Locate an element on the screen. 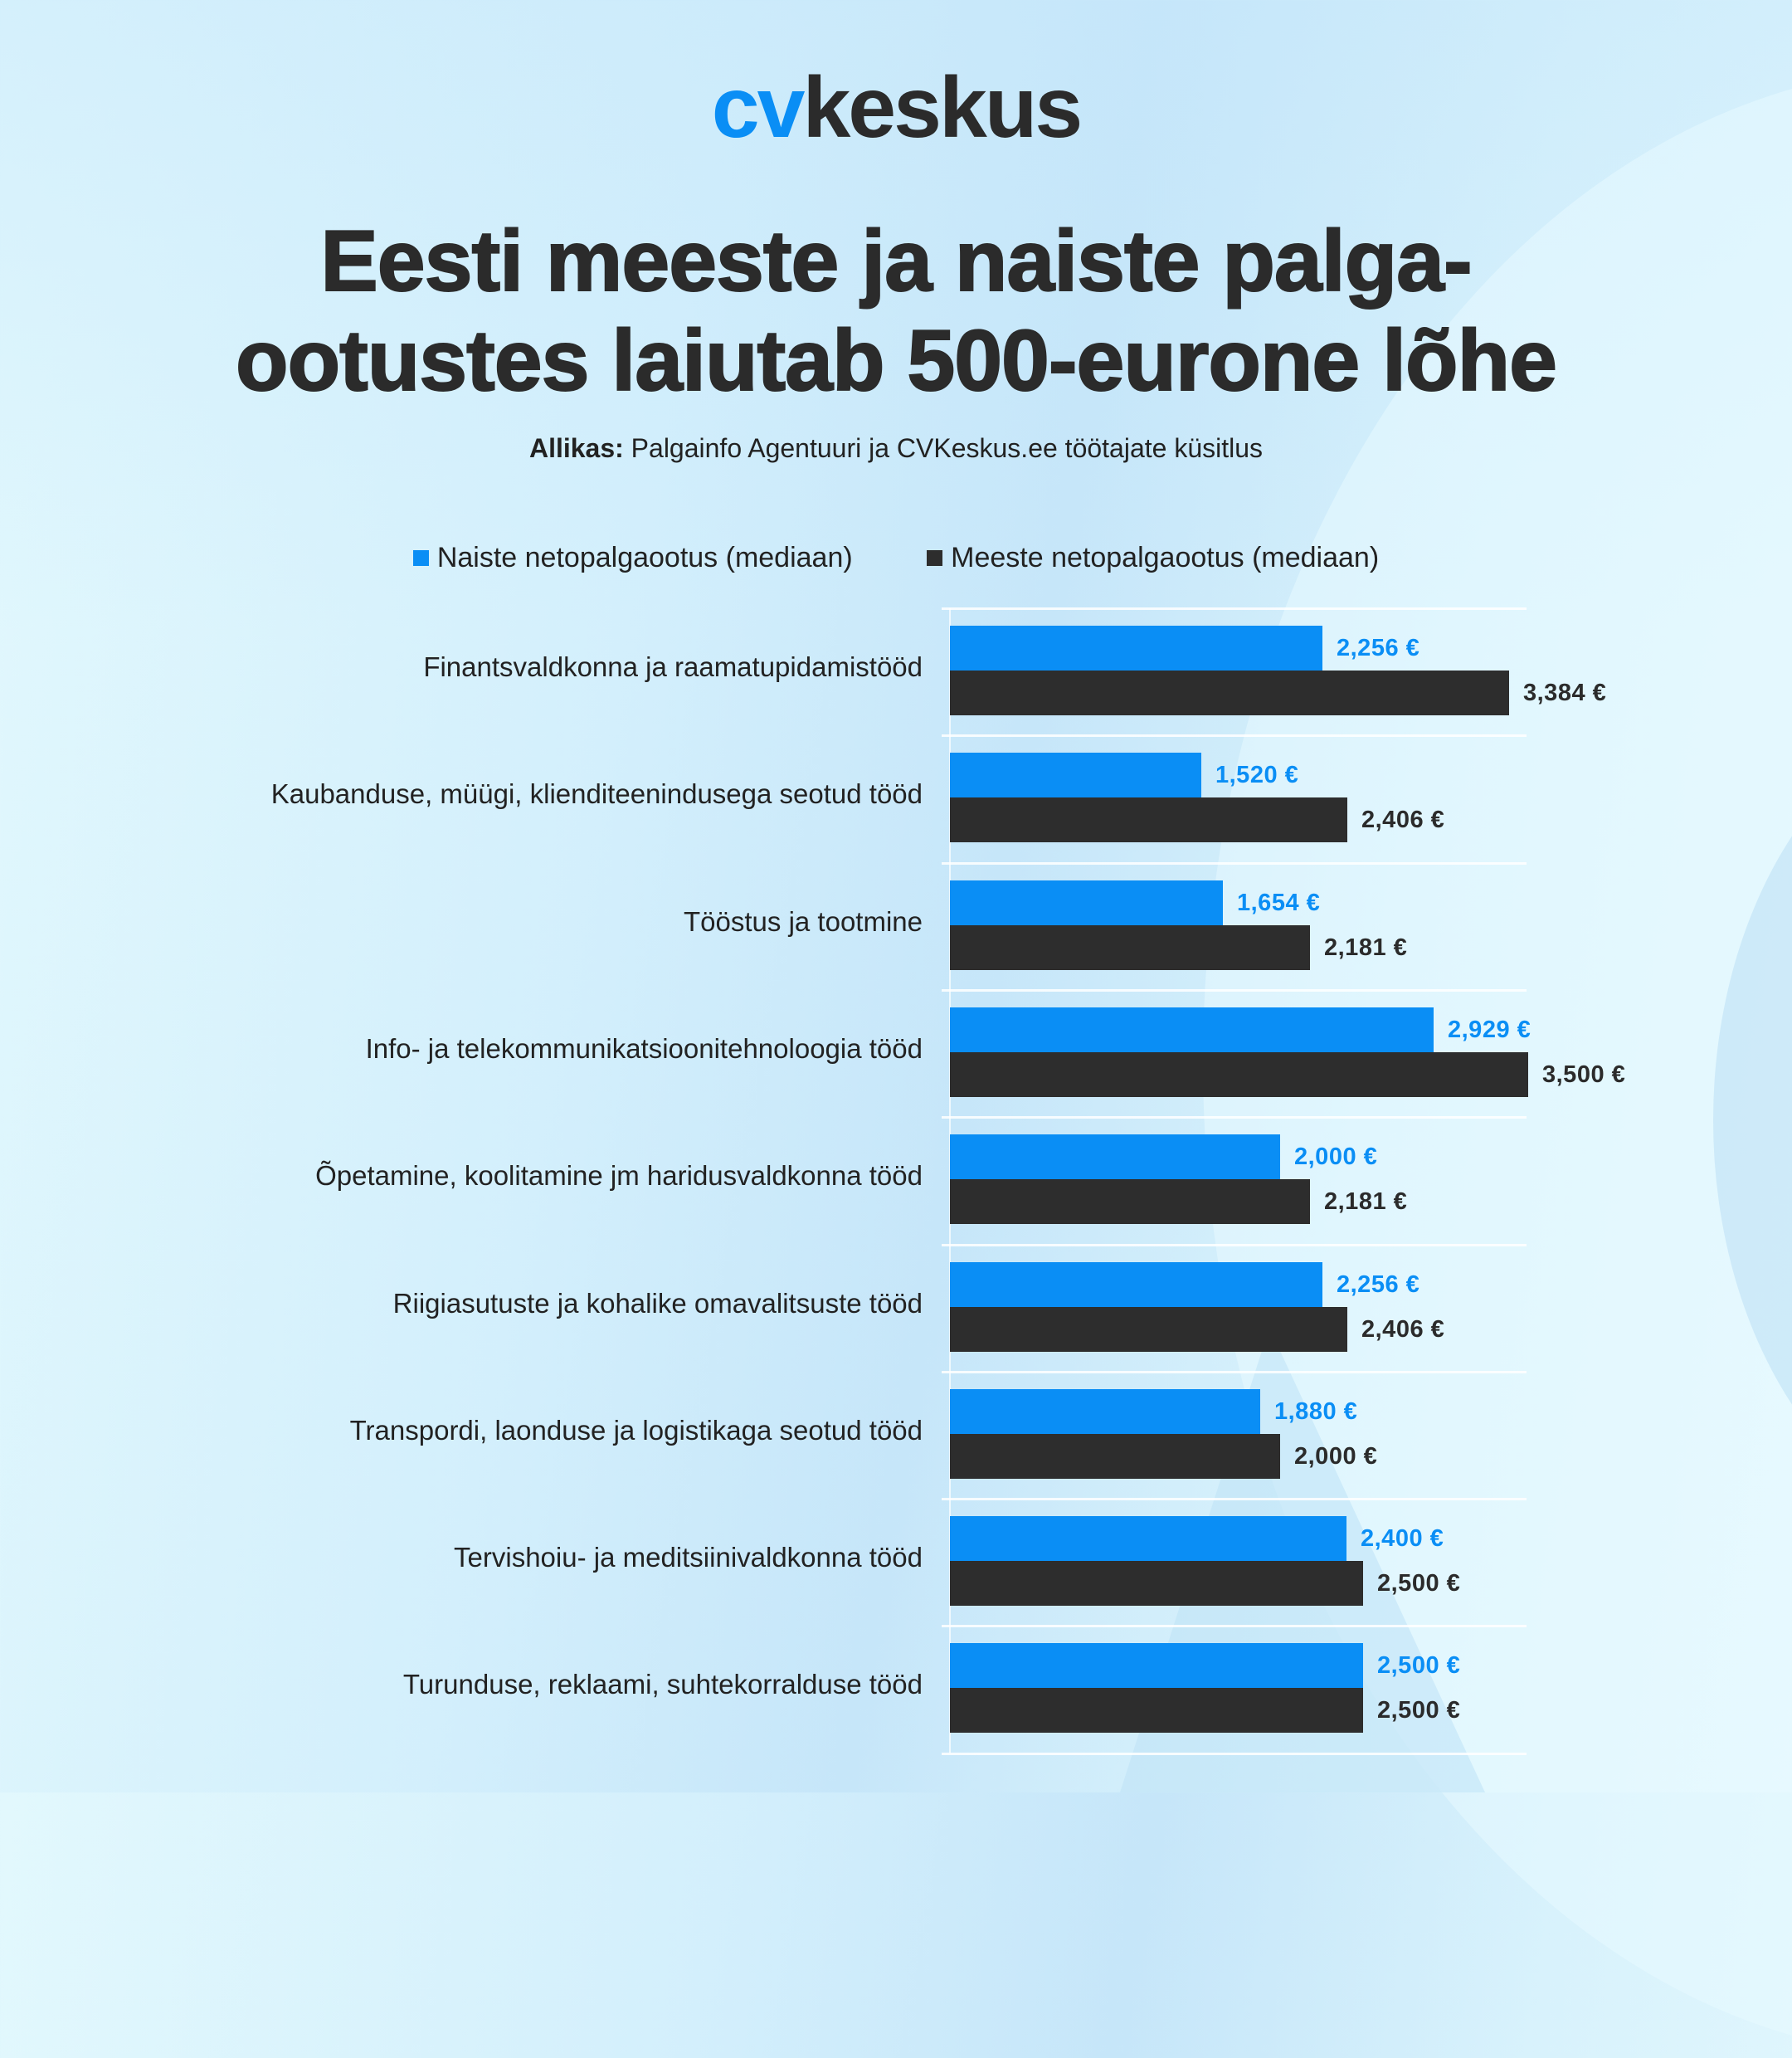  legend-label-men: Meeste netopalgaootus (mediaan) is located at coordinates (1165, 557).